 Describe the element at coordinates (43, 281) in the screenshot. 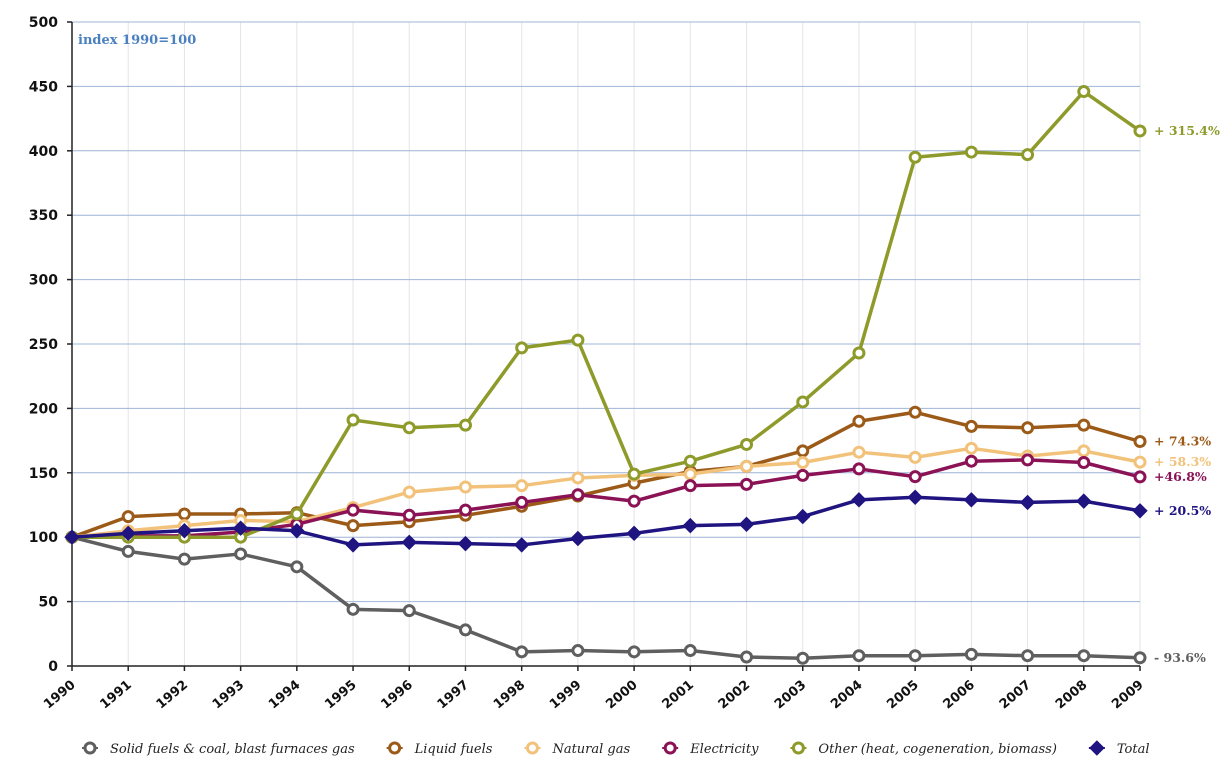

I see `y-tick-label: 300` at that location.